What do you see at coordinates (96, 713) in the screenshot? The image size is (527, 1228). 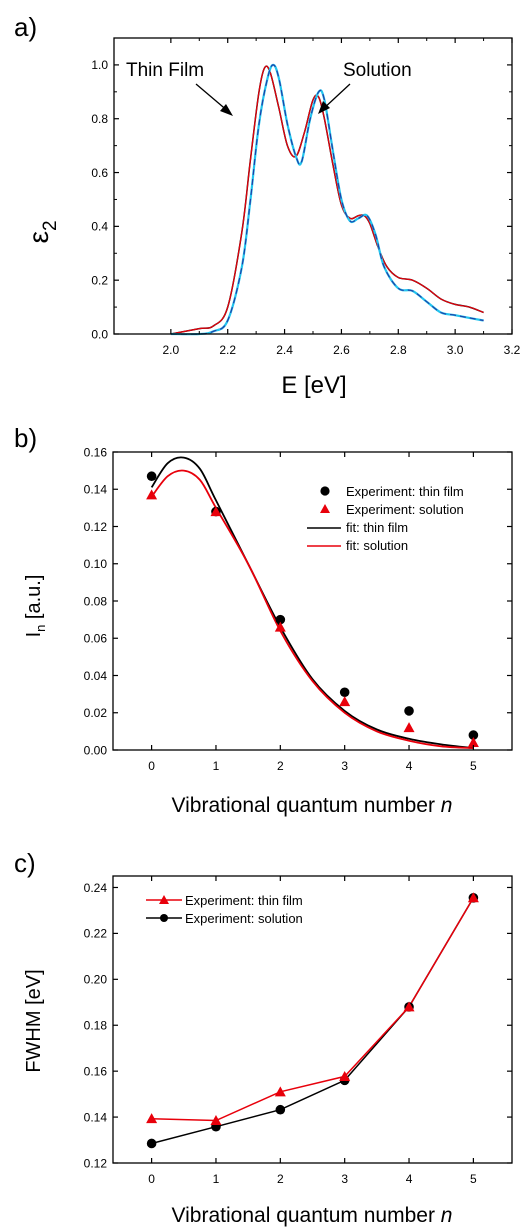 I see `y-tick-label: 0.02` at bounding box center [96, 713].